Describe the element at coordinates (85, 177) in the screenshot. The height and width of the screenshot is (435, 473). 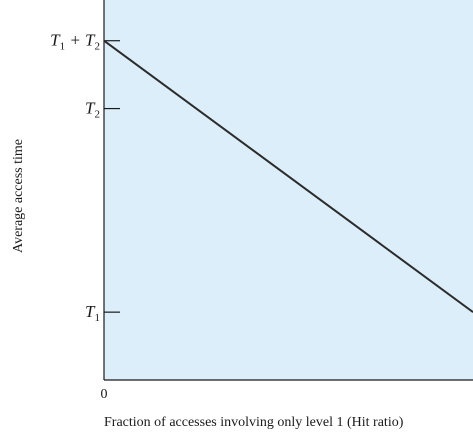
I see `y-ticks: T1 T2 T1 + T2` at that location.